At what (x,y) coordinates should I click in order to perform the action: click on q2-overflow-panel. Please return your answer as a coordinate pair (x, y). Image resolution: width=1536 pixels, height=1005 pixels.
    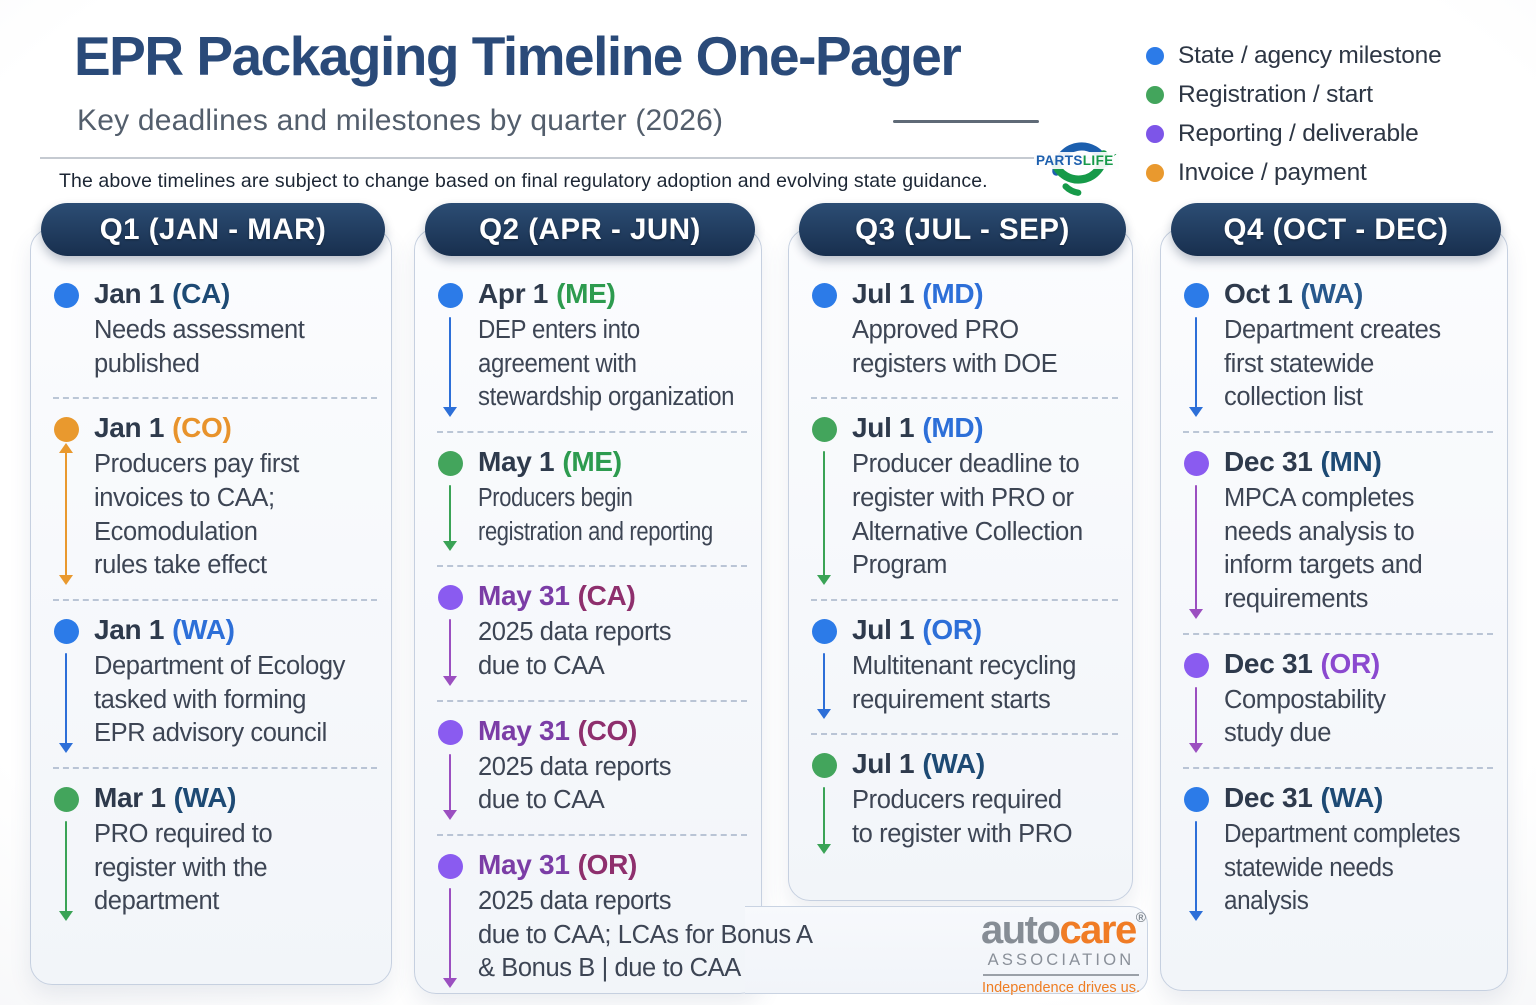
    Looking at the image, I should click on (946, 950).